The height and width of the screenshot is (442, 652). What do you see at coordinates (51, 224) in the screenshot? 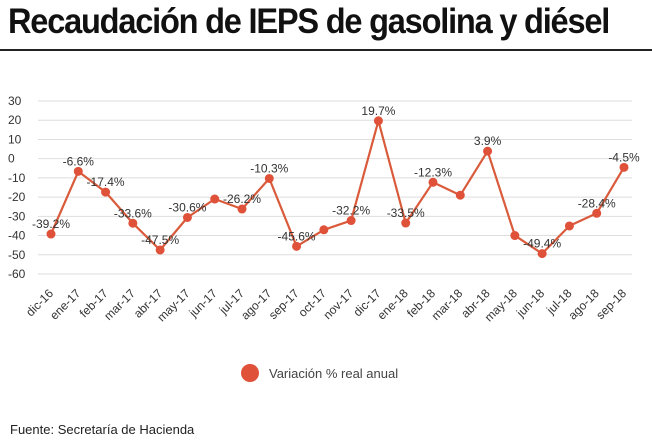
I see `data-label: -39.2%` at bounding box center [51, 224].